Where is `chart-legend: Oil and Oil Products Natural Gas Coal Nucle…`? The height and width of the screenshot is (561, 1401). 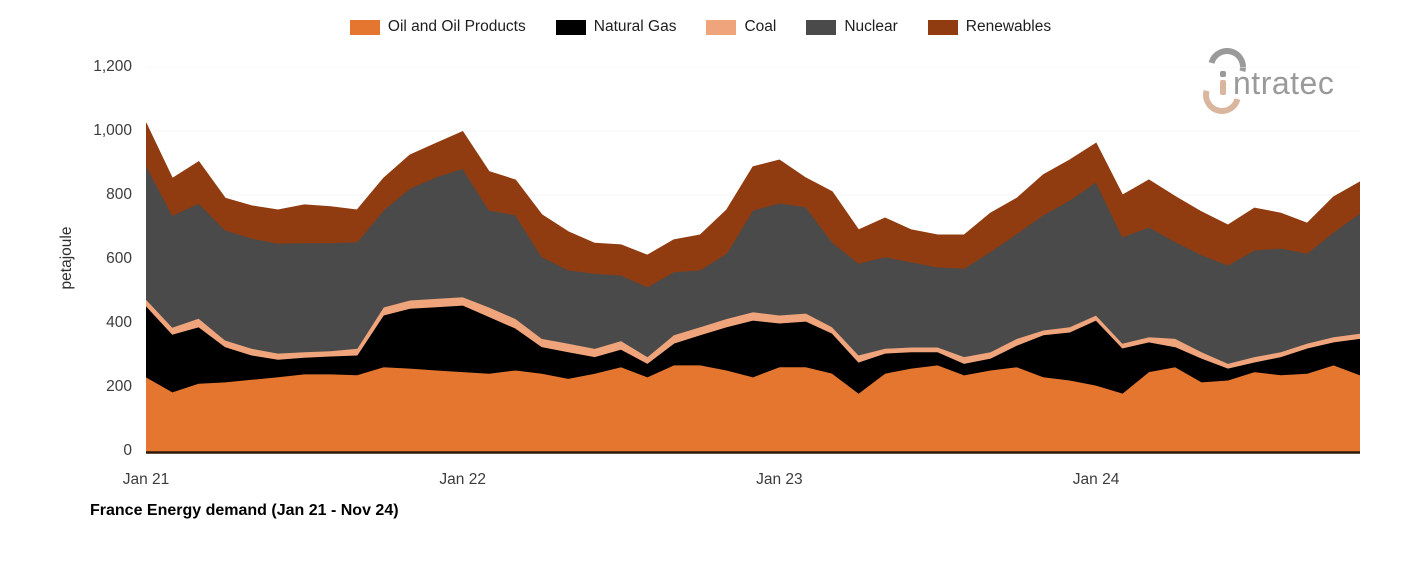 chart-legend: Oil and Oil Products Natural Gas Coal Nucle… is located at coordinates (700, 27).